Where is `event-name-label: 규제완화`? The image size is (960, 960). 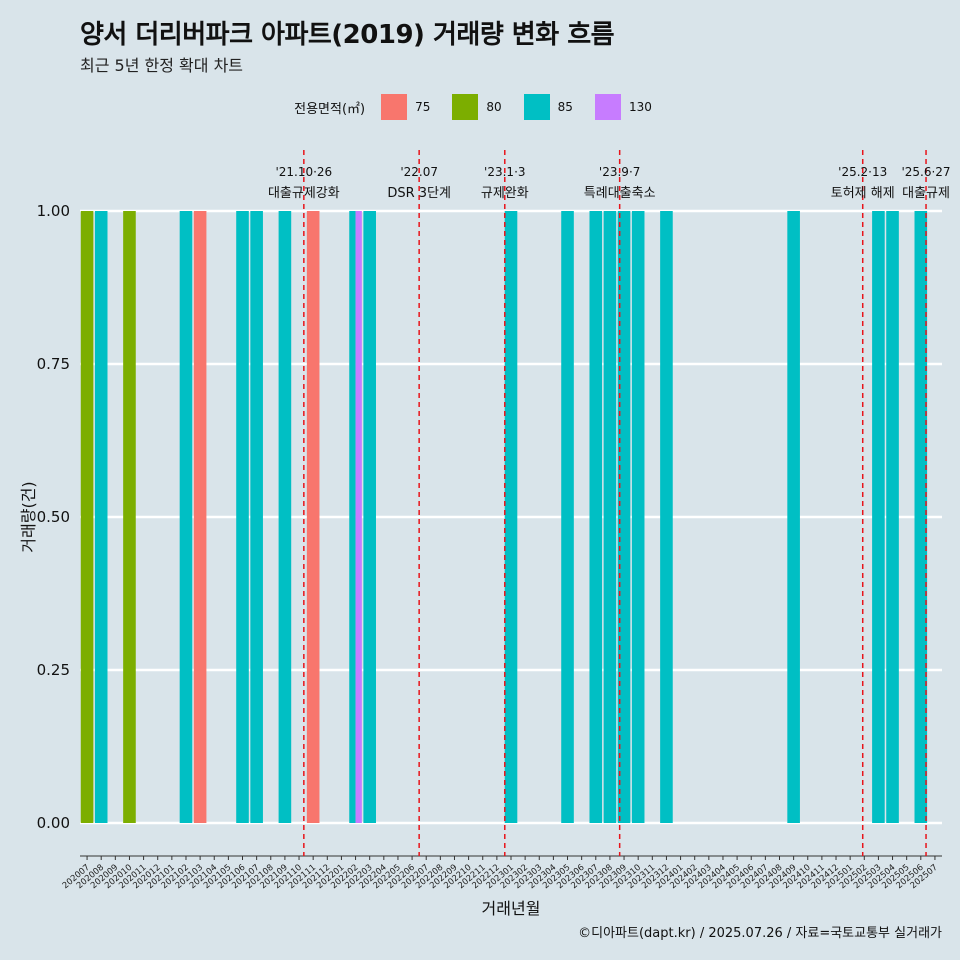
event-name-label: 규제완화 is located at coordinates (505, 193).